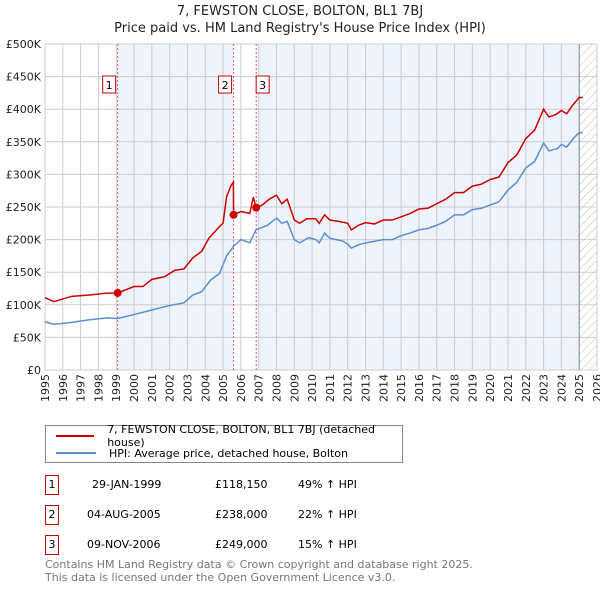 The width and height of the screenshot is (600, 590). I want to click on sale-badge-label: 1, so click(109, 85).